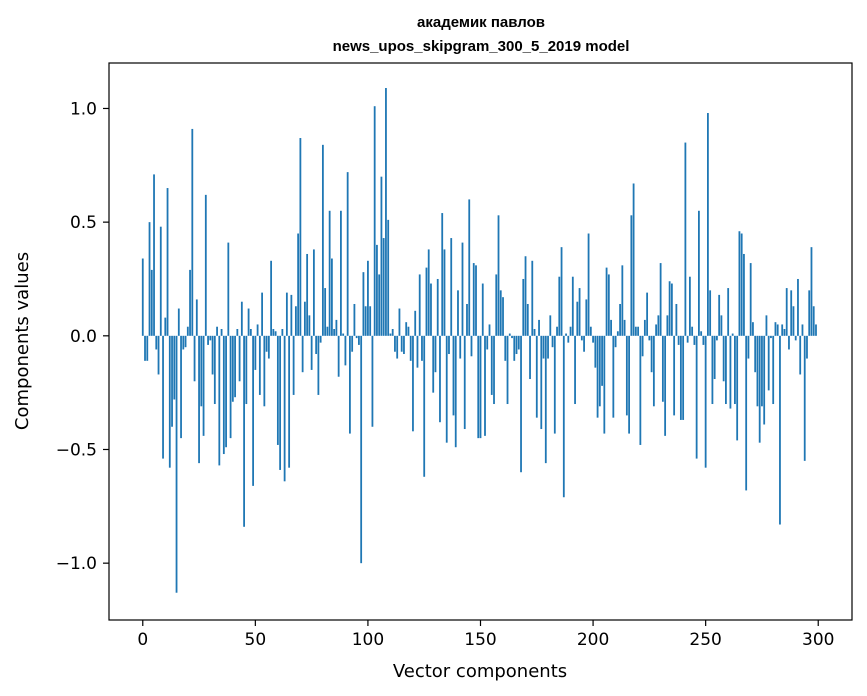  What do you see at coordinates (480, 671) in the screenshot?
I see `x-axis-label: Vector components` at bounding box center [480, 671].